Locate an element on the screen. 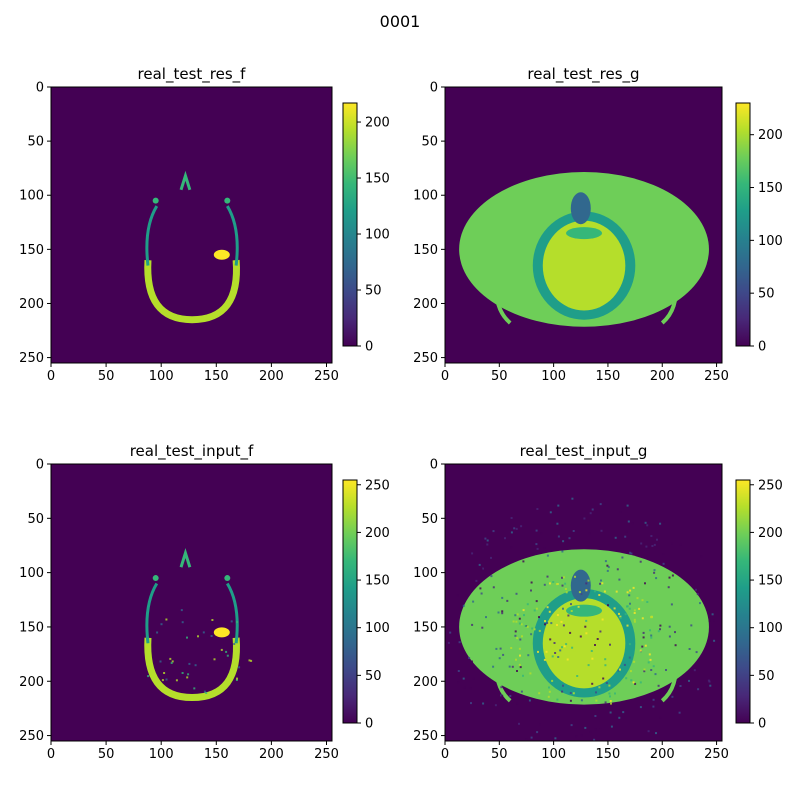 This screenshot has height=800, width=800. temporal-region is located at coordinates (584, 233).